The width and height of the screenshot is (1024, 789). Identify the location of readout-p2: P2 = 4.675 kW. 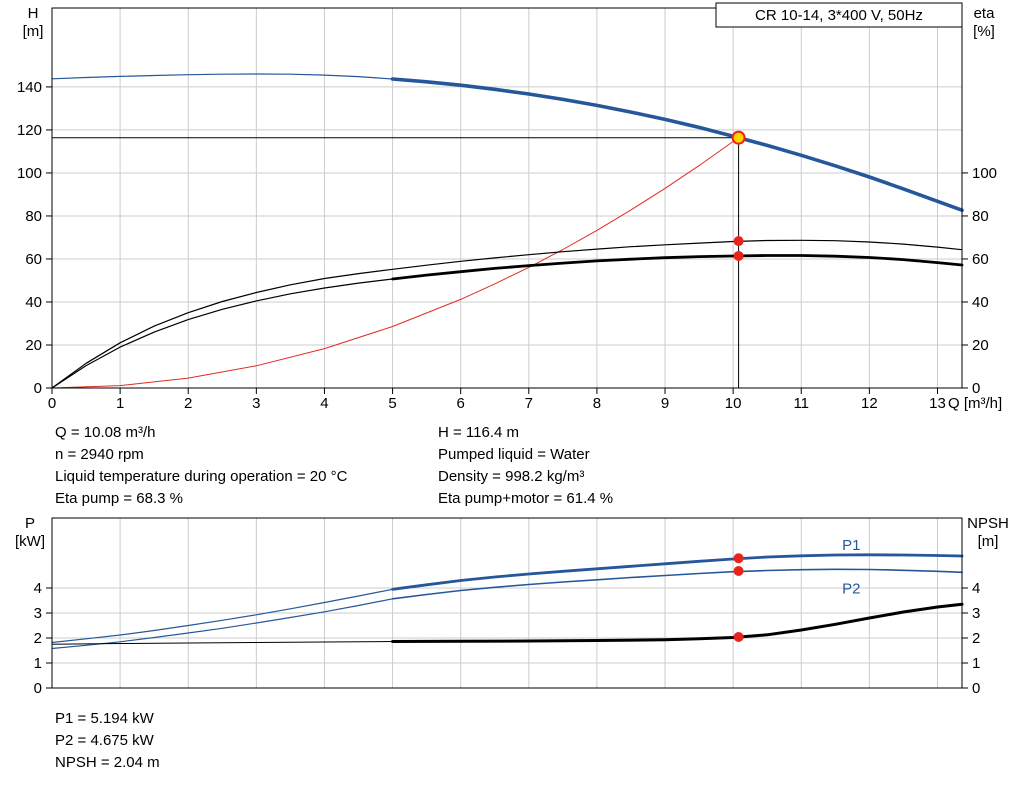
(104, 740).